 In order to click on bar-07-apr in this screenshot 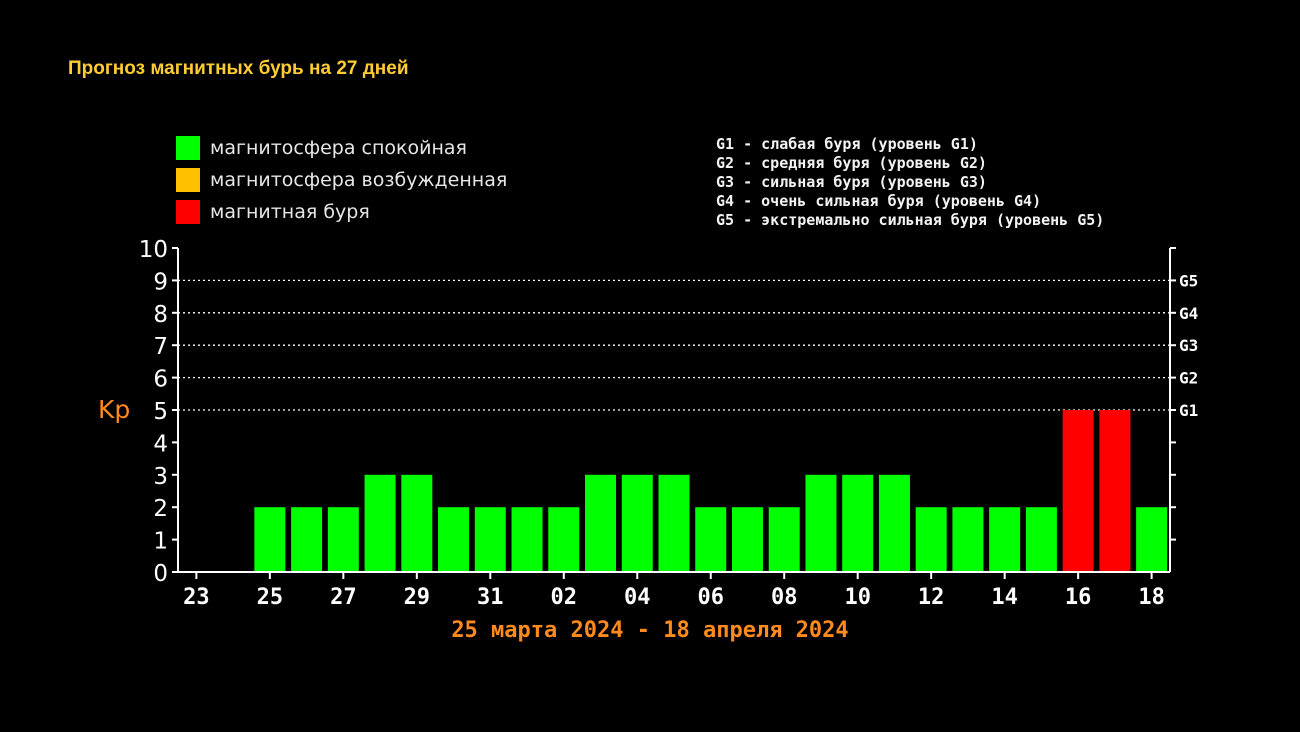, I will do `click(747, 539)`.